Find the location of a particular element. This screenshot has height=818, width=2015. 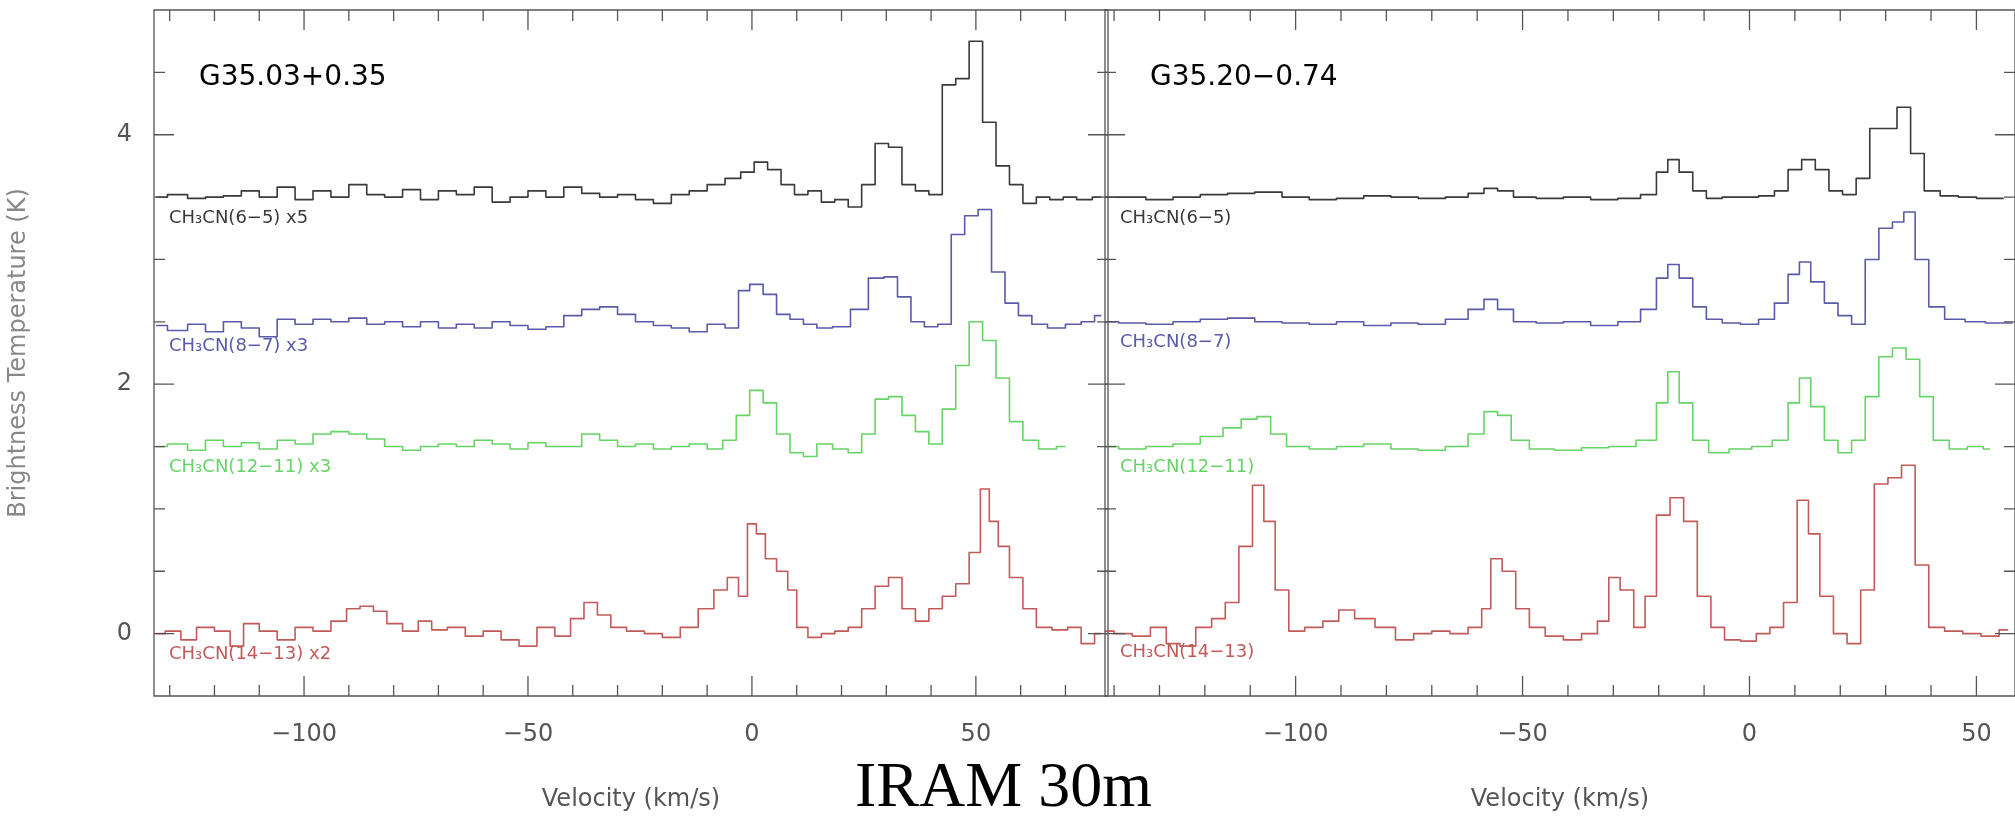

text: G35.03+0.35 is located at coordinates (293, 75).